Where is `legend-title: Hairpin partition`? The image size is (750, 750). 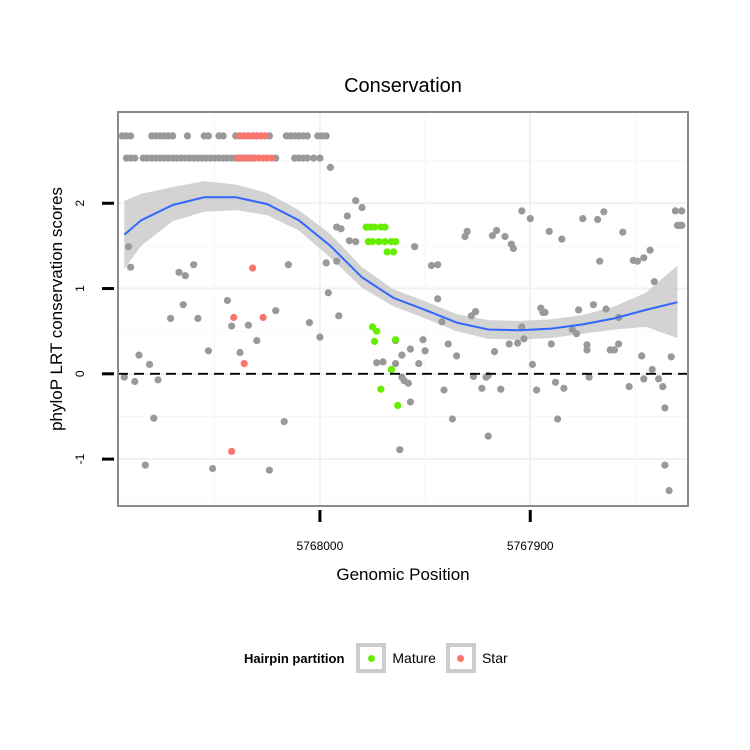
legend-title: Hairpin partition is located at coordinates (294, 658).